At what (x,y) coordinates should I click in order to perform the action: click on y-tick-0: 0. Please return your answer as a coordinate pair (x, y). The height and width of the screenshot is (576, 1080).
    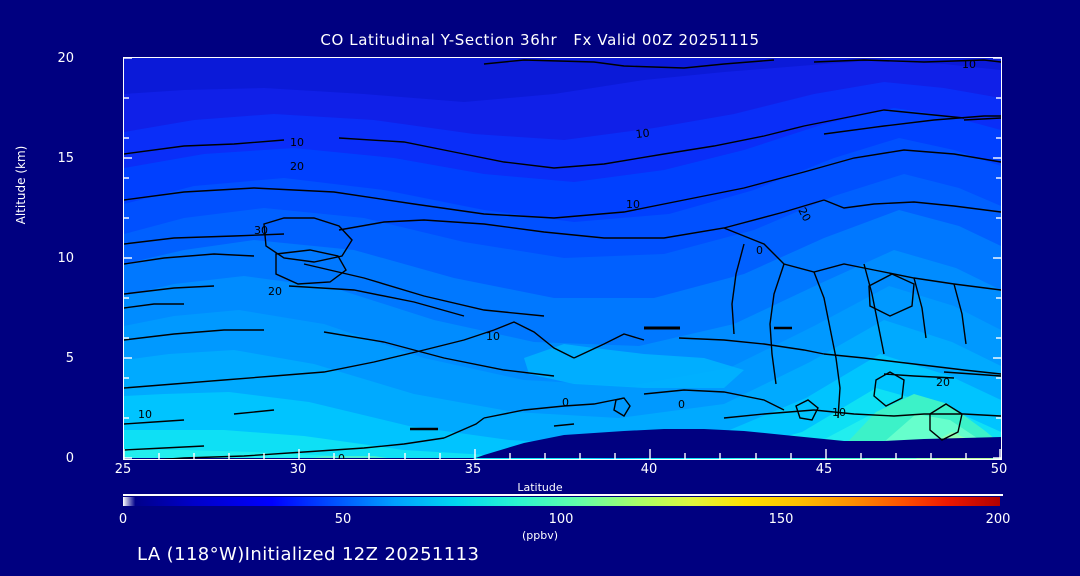
    Looking at the image, I should click on (69, 458).